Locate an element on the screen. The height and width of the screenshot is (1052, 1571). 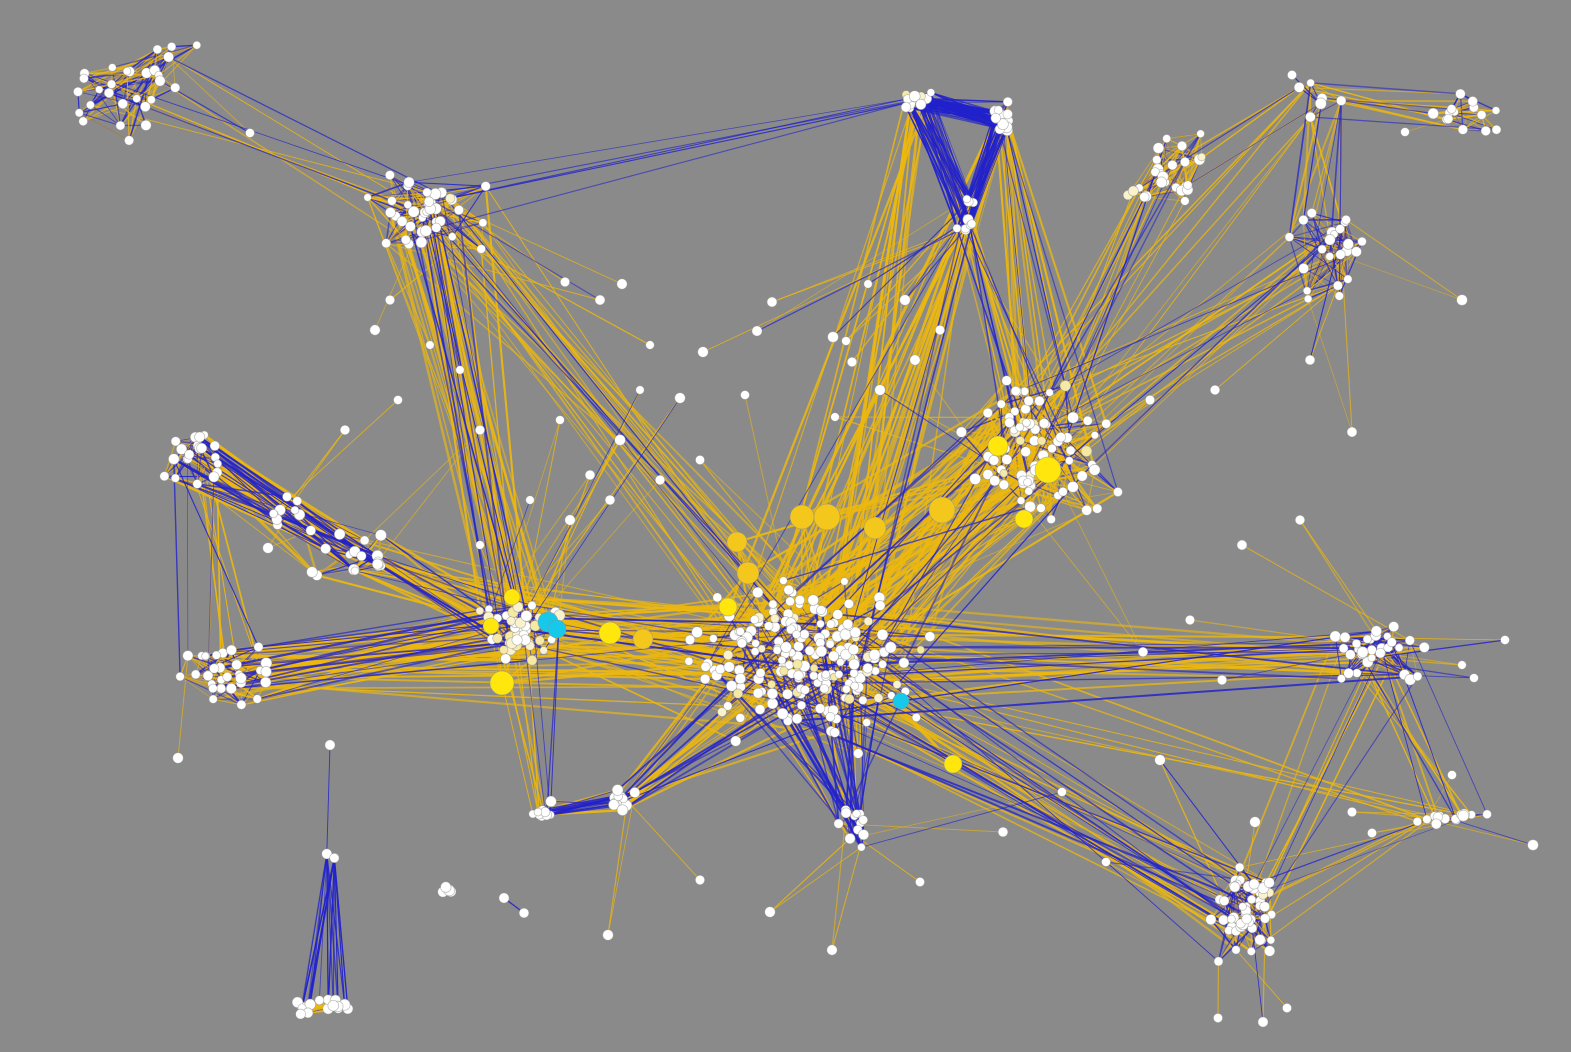
graph-cyan-node is located at coordinates (901, 701).